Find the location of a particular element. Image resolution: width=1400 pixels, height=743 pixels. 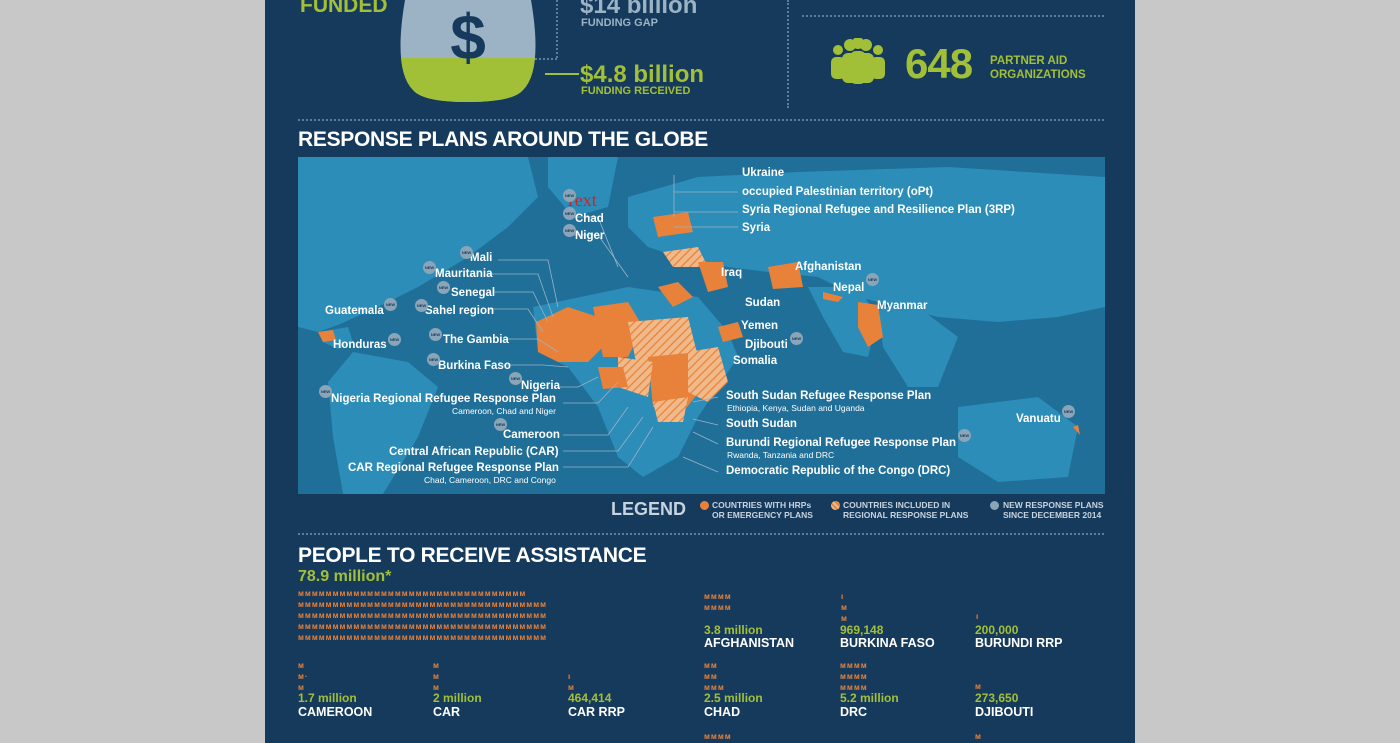

country-name-burundi: BURUNDI RRP is located at coordinates (1019, 643).